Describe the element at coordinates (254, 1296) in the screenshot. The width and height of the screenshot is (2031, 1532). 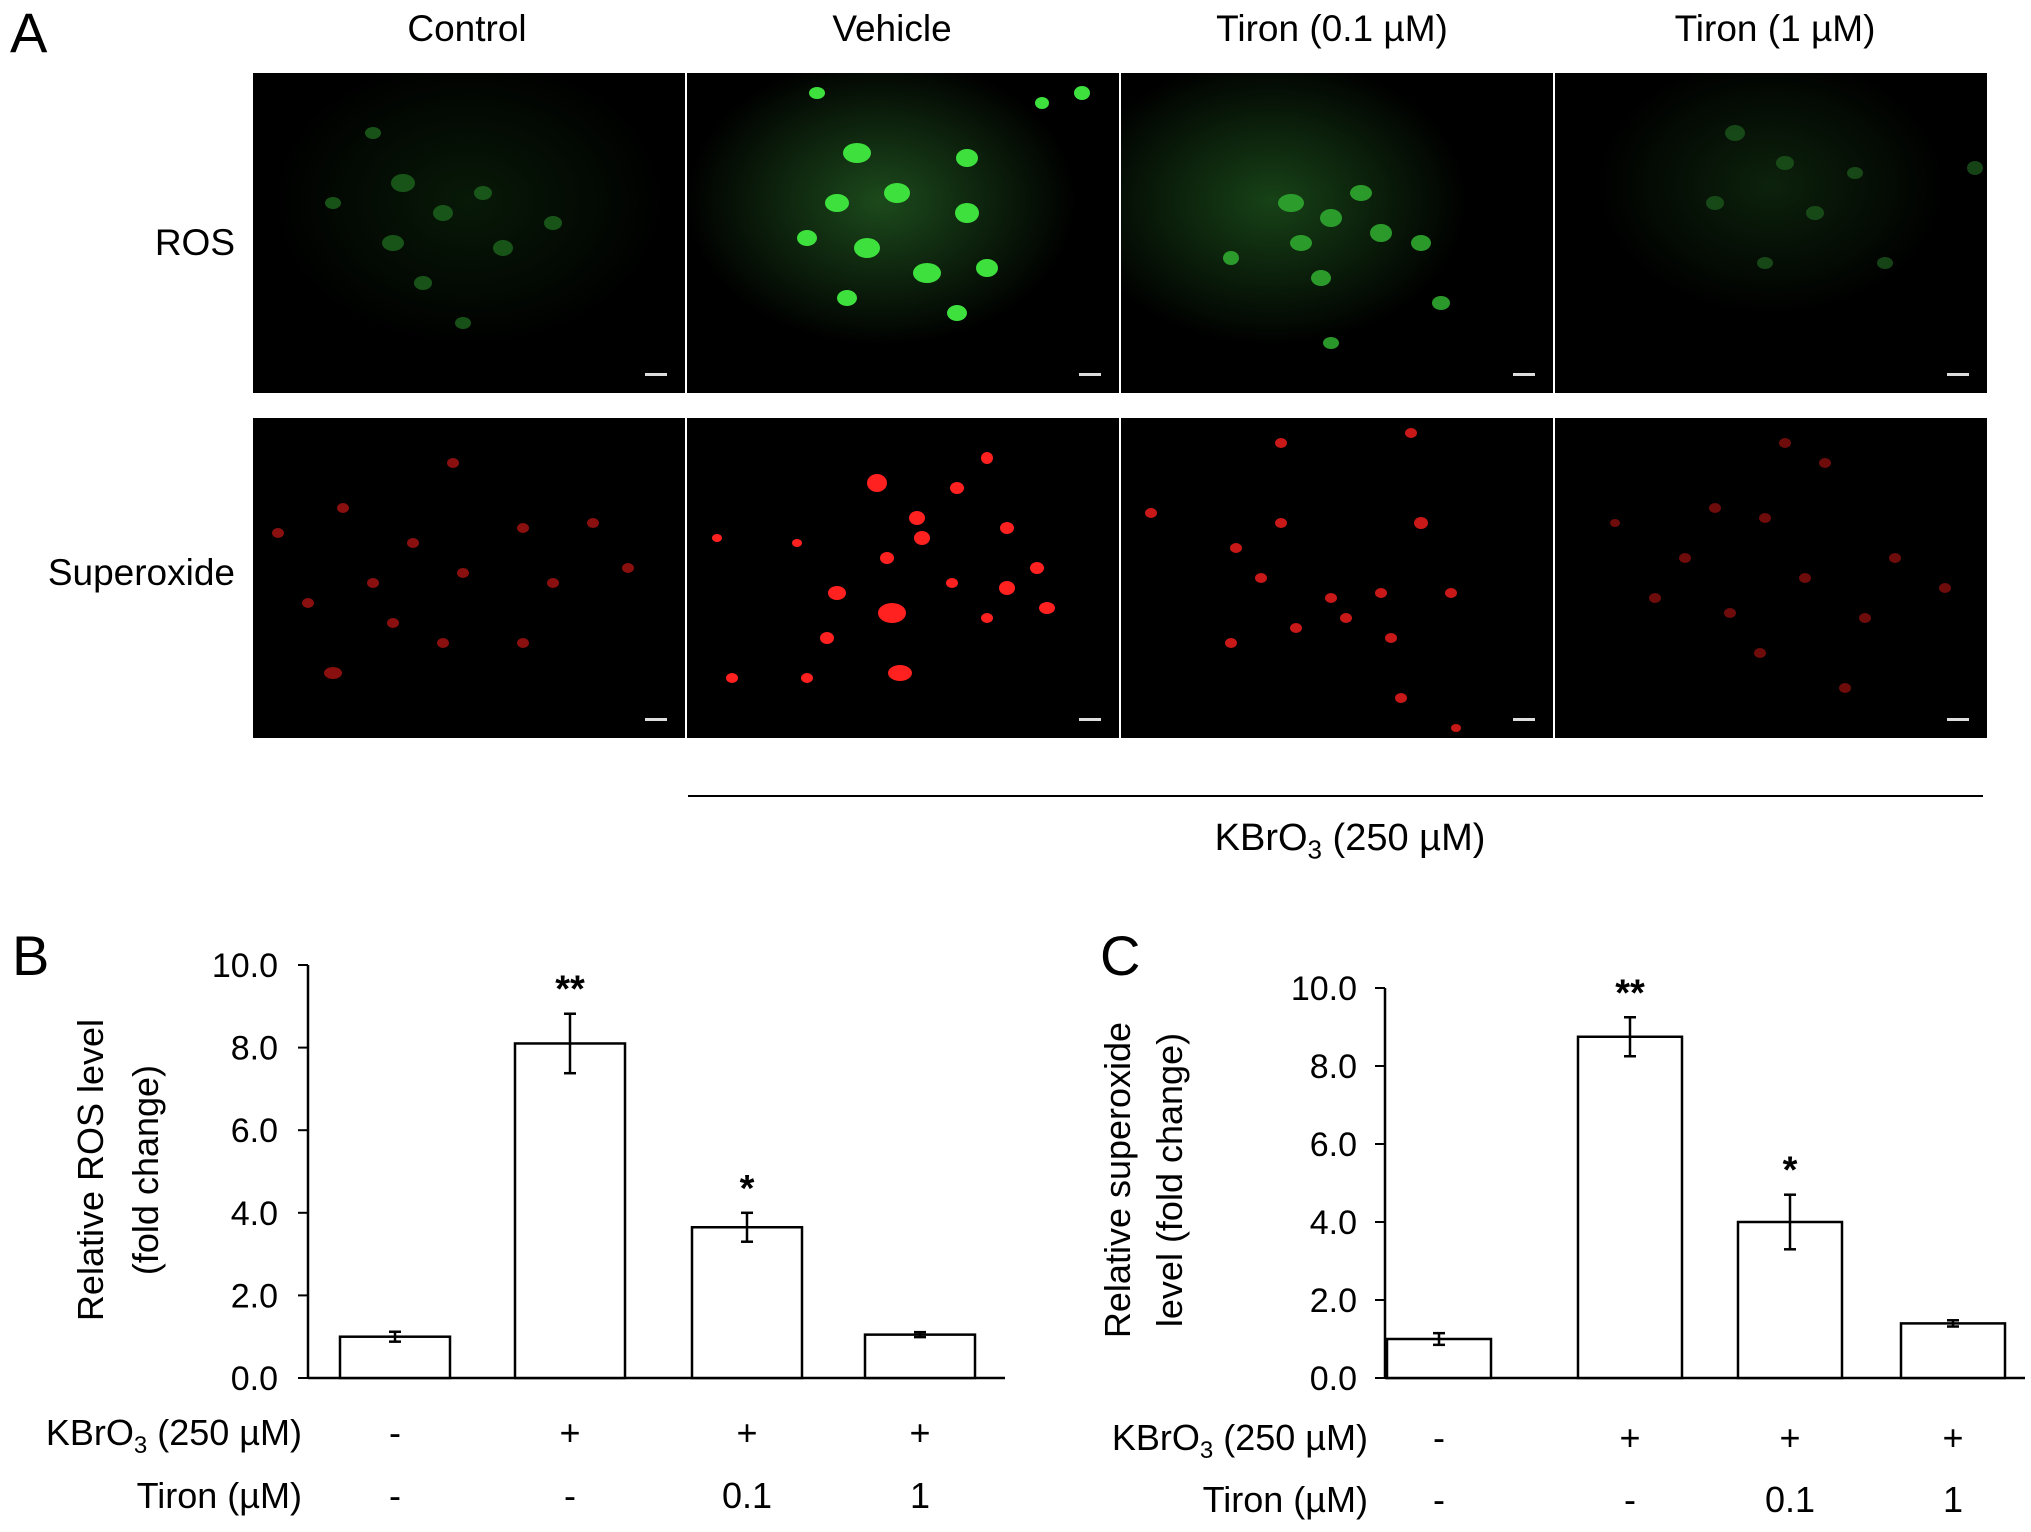
I see `chart-b-y-tick-label: 2.0` at that location.